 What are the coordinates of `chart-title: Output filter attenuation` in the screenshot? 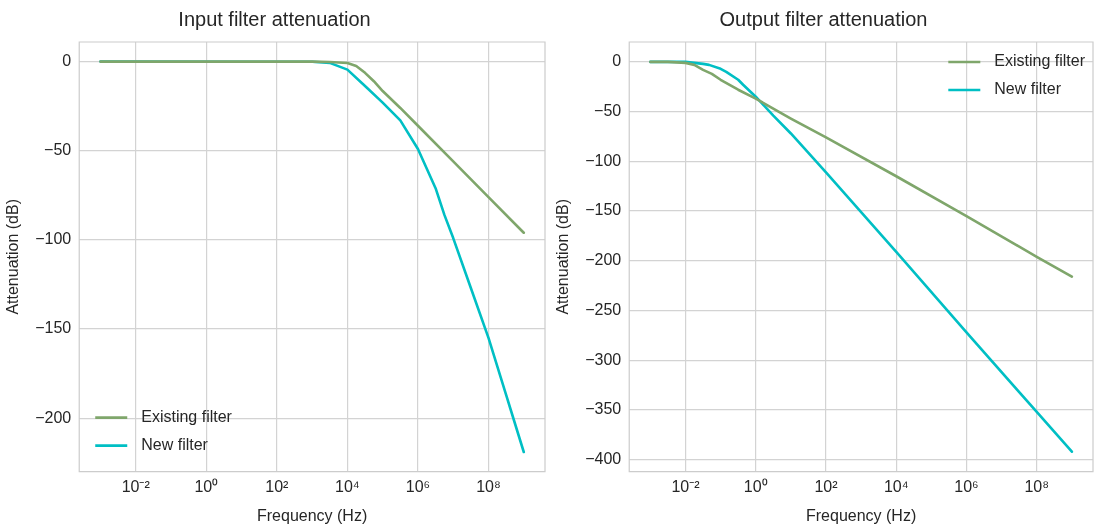 It's located at (823, 18).